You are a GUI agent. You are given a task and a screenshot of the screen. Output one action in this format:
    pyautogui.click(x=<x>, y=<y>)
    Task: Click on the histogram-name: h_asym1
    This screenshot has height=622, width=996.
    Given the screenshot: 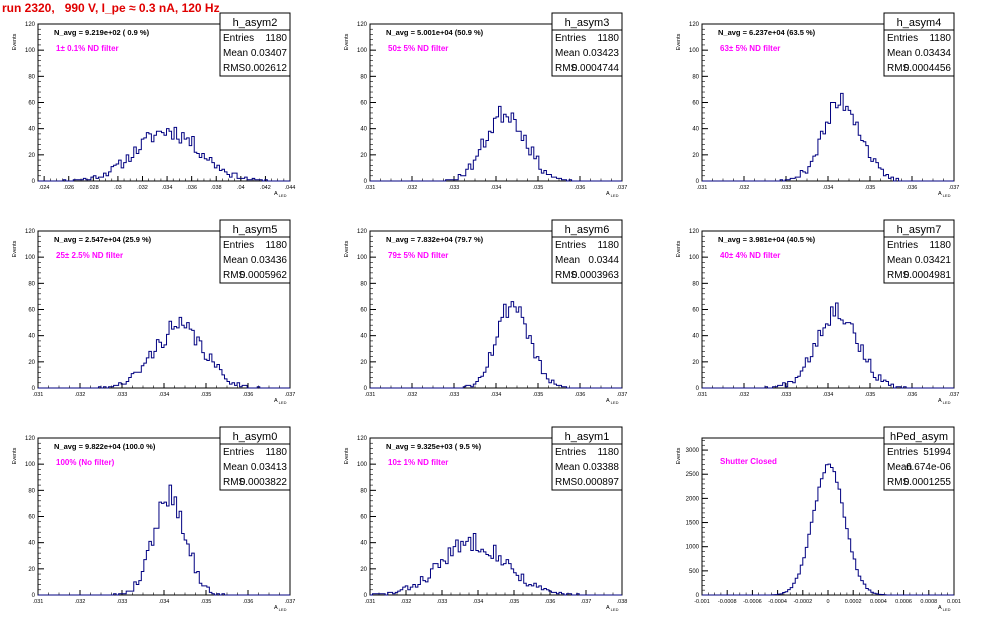 What is the action you would take?
    pyautogui.click(x=587, y=437)
    